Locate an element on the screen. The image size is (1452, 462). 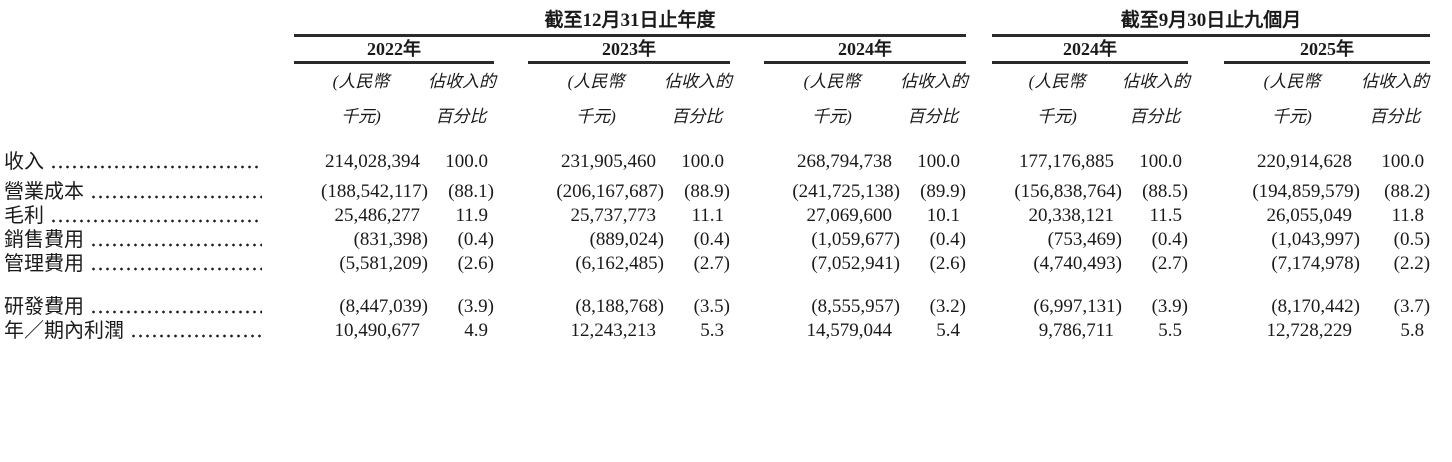
row-label: 營業成本 is located at coordinates (149, 192).